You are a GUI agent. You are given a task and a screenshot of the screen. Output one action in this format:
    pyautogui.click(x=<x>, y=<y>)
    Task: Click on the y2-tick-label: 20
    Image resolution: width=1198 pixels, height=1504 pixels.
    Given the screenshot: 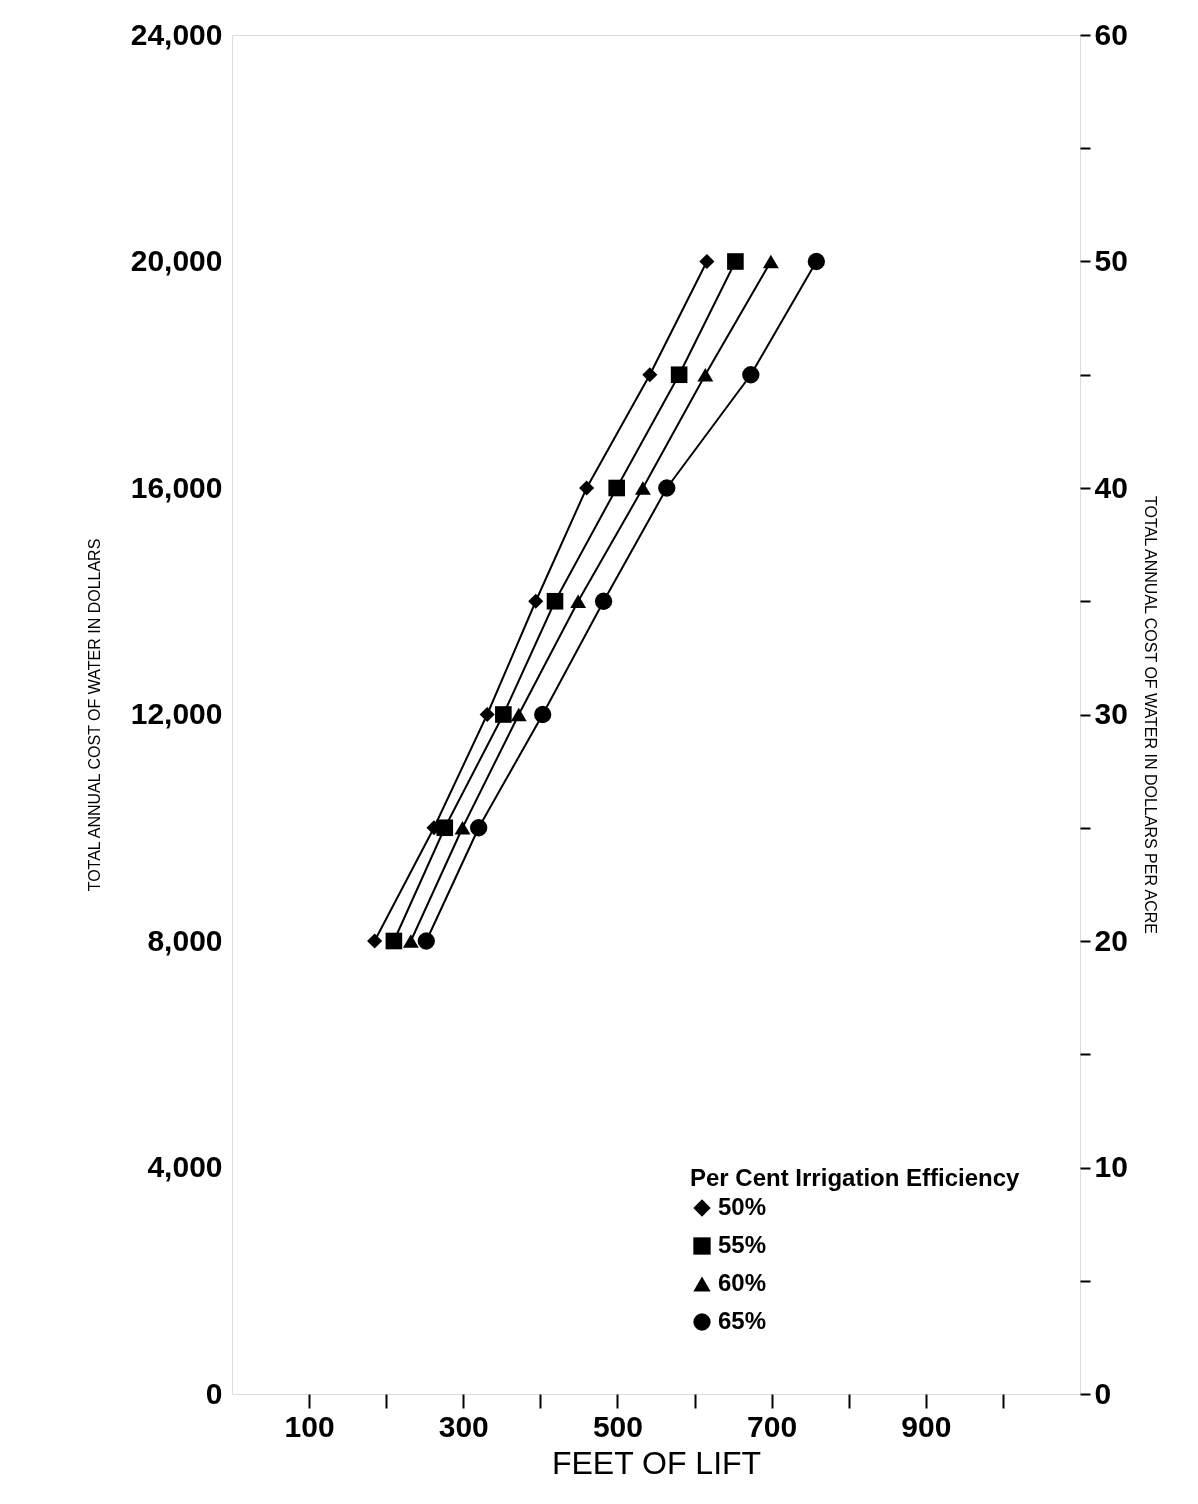 What is the action you would take?
    pyautogui.click(x=1111, y=940)
    